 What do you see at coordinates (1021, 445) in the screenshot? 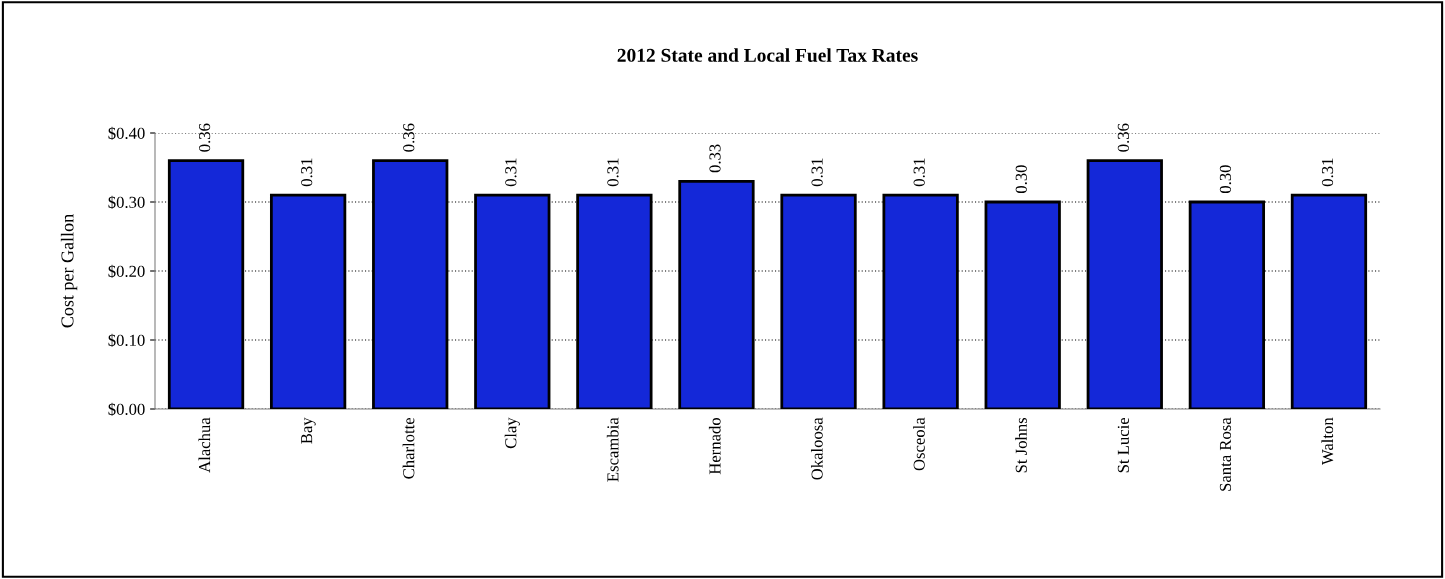
I see `x-tick-label: St Johns` at bounding box center [1021, 445].